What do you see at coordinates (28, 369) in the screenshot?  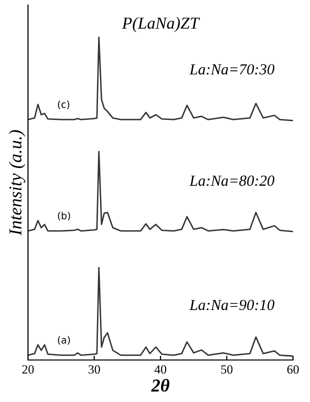 I see `x-tick-label: 20` at bounding box center [28, 369].